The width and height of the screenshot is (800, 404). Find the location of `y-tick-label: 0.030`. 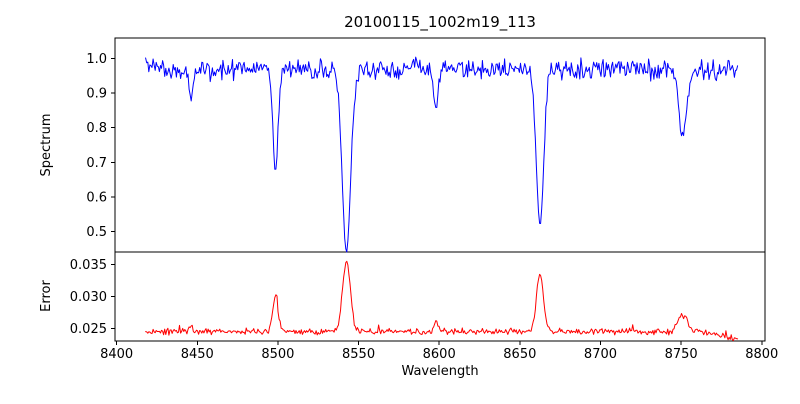

y-tick-label: 0.030 is located at coordinates (88, 297).